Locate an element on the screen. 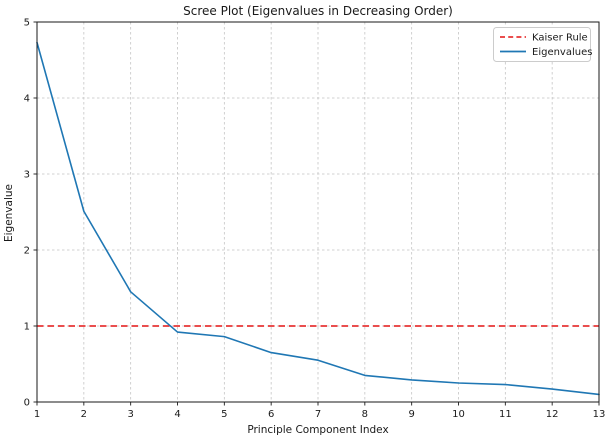 The height and width of the screenshot is (446, 610). y-axis-label: Eigenvalue is located at coordinates (9, 213).